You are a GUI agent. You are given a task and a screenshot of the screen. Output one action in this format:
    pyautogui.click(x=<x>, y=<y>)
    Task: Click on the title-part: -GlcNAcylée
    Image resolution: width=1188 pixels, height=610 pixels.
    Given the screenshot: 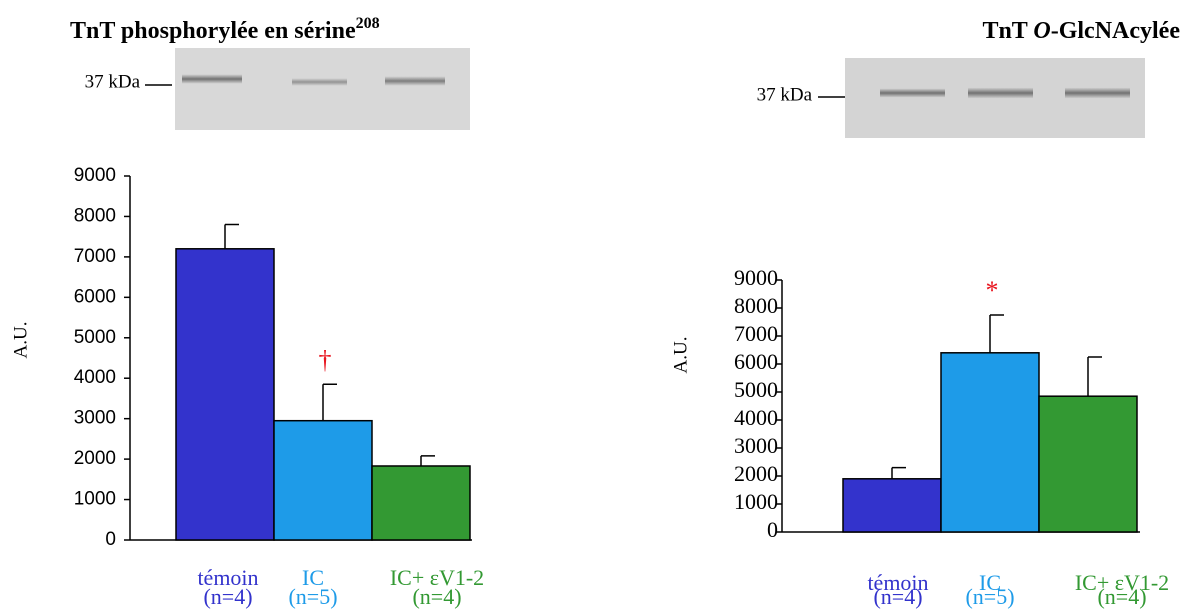 What is the action you would take?
    pyautogui.click(x=1116, y=31)
    